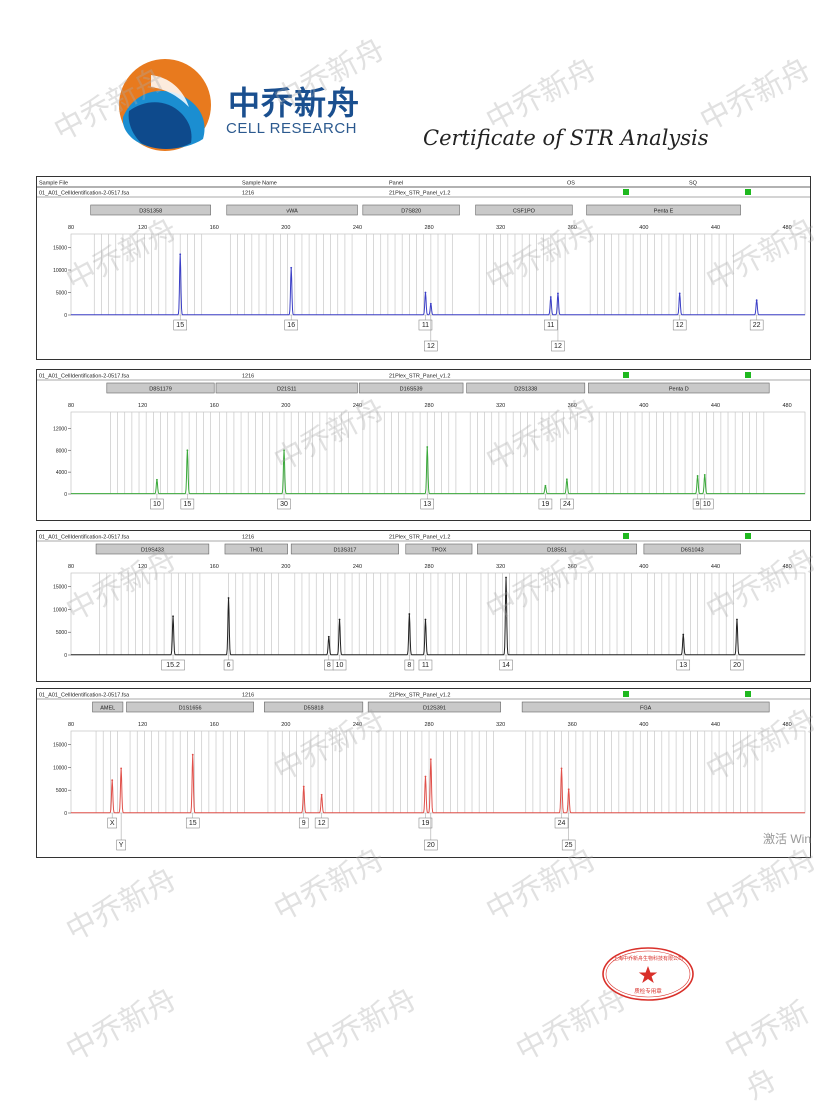 Image resolution: width=836 pixels, height=1108 pixels. What do you see at coordinates (142, 406) in the screenshot?
I see `x-tick-label: 120` at bounding box center [142, 406].